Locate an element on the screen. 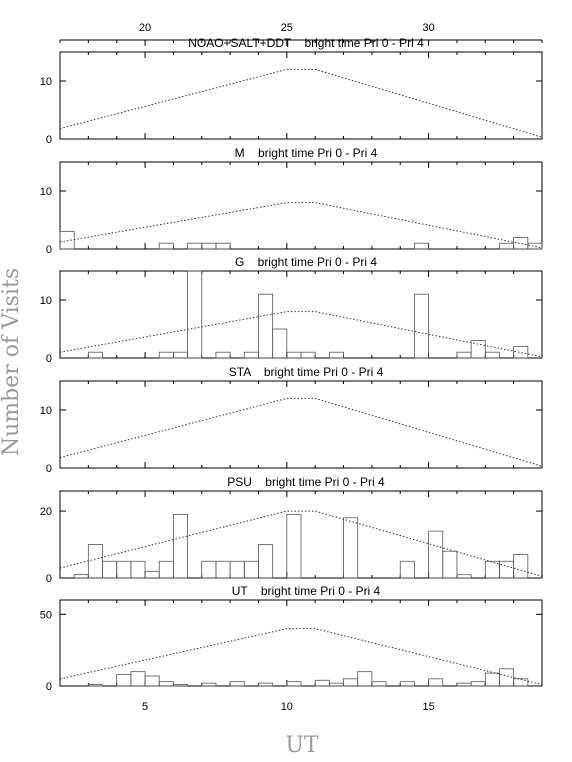  panel-6: UT bright time Pri 0 - Pri 4 0 50 is located at coordinates (291, 638).